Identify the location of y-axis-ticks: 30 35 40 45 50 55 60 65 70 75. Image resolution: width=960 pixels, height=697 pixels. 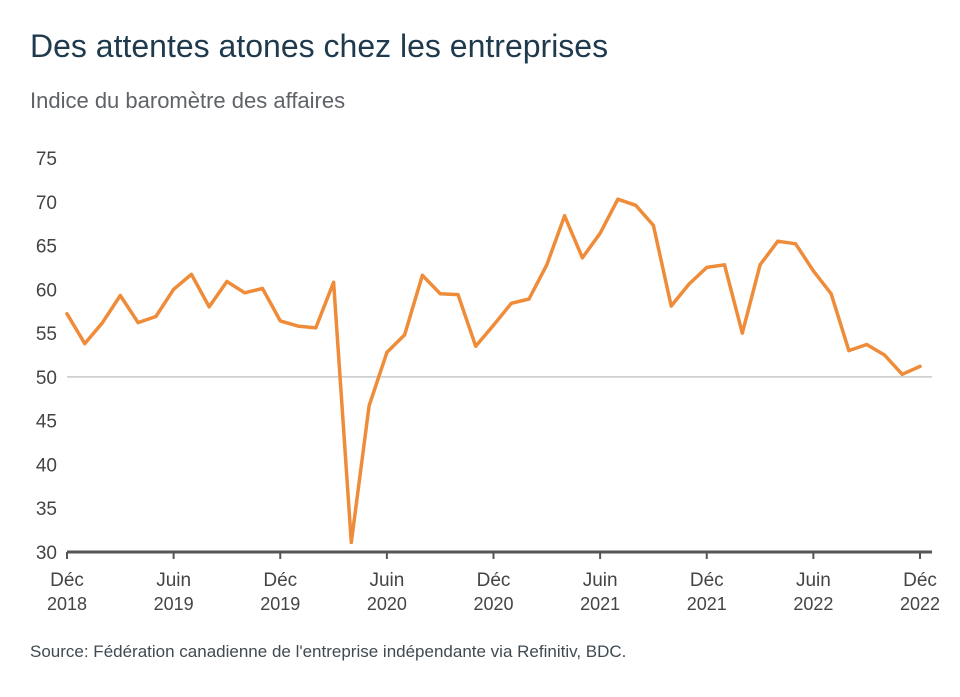
(46, 356).